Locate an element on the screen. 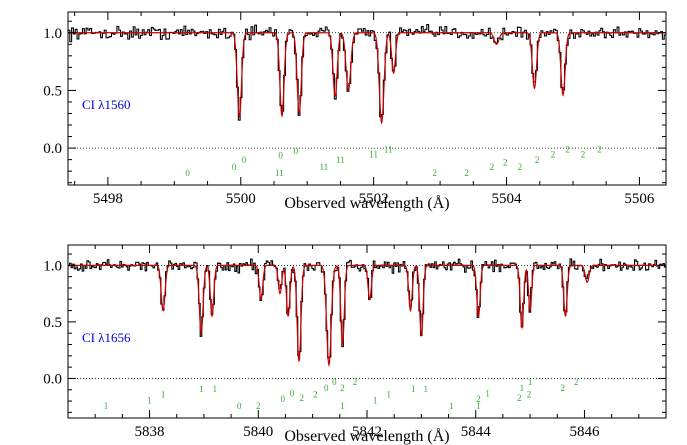 This screenshot has height=445, width=687. panel-ci-1560-x-tick-label: 5506 is located at coordinates (639, 199).